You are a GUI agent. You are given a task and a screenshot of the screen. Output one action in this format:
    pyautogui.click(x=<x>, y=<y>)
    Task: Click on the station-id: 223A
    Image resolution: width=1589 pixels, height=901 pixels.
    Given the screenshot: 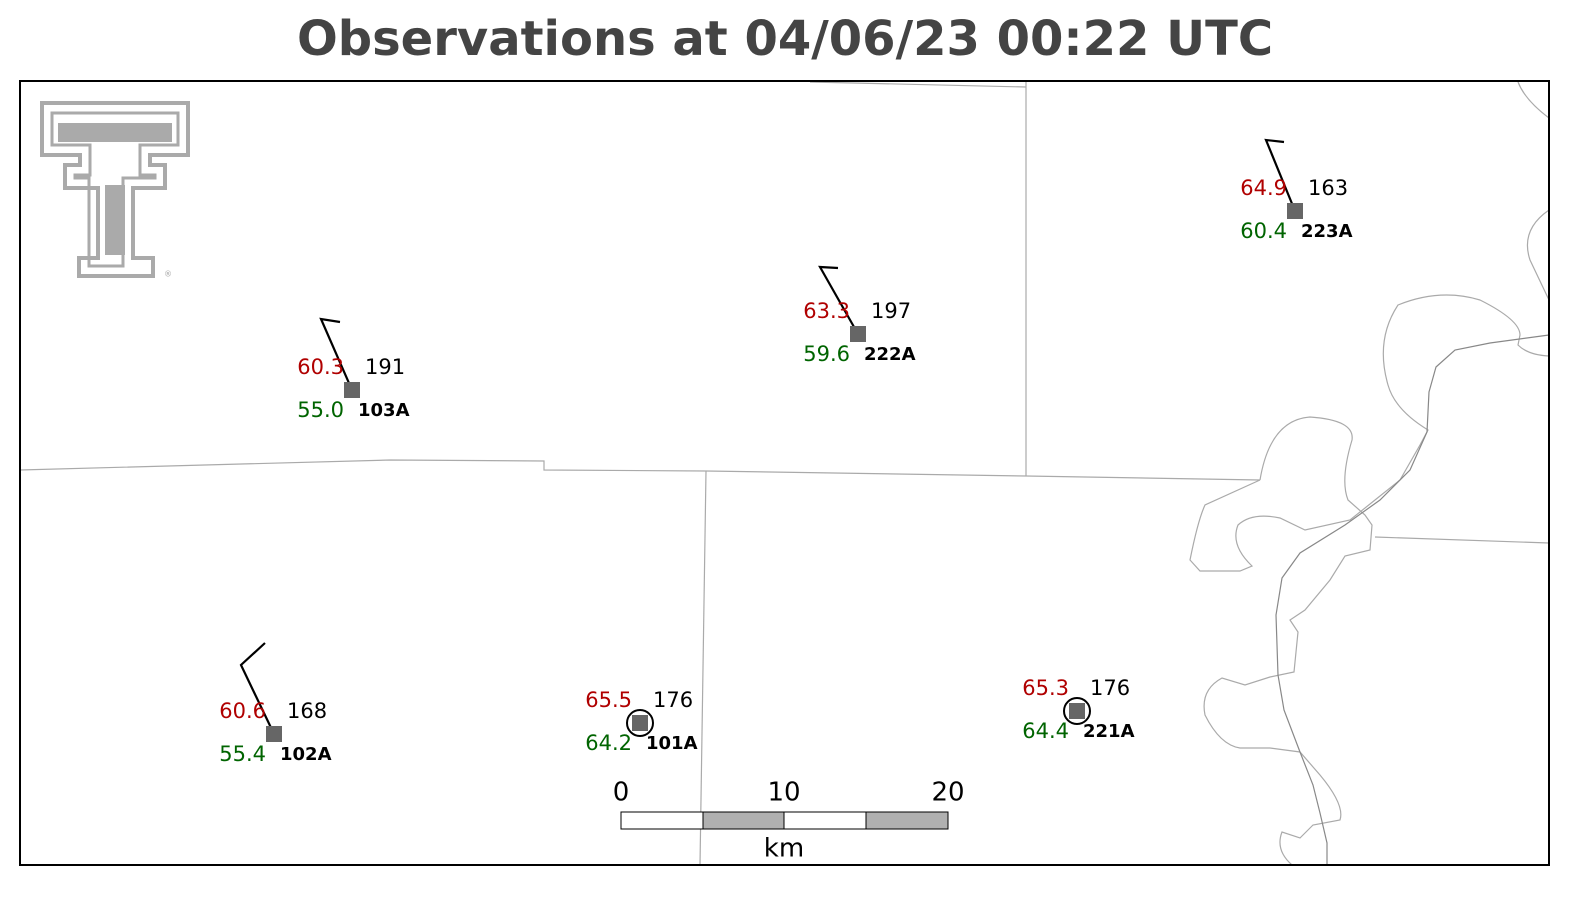 What is the action you would take?
    pyautogui.click(x=1327, y=231)
    